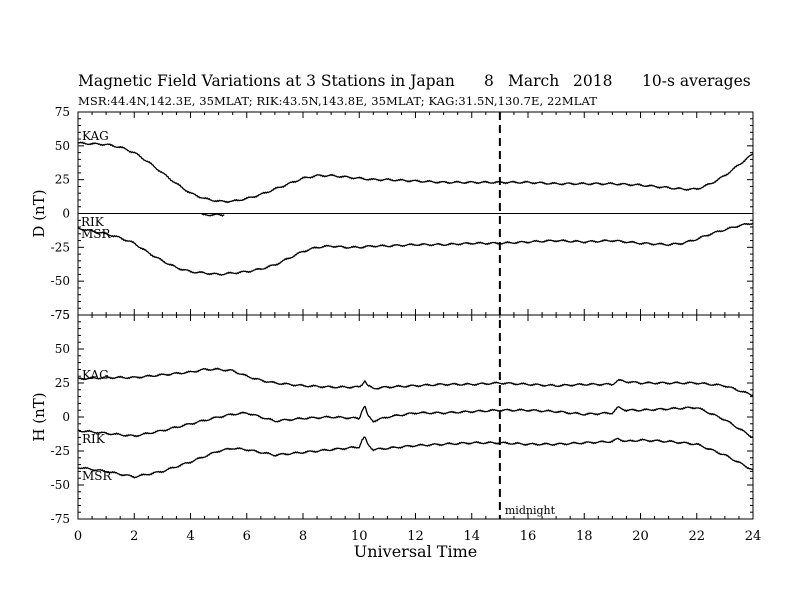 Image resolution: width=792 pixels, height=612 pixels. What do you see at coordinates (696, 81) in the screenshot?
I see `title-averages: 10-s averages` at bounding box center [696, 81].